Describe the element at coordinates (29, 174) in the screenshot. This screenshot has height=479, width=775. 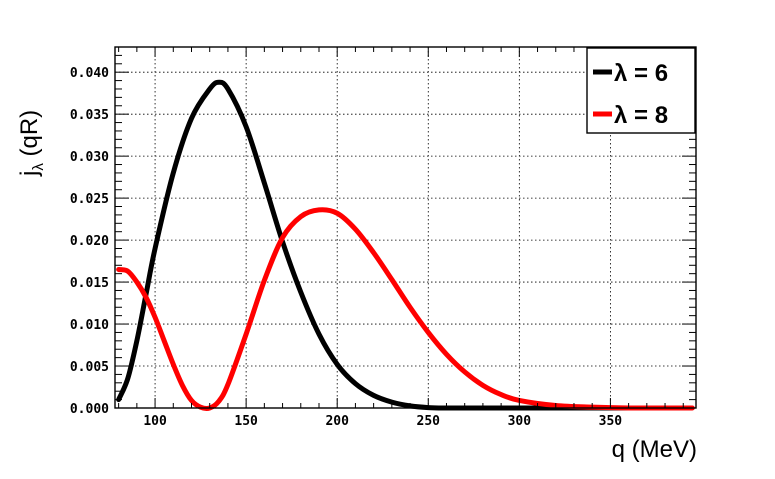
I see `y-axis-title-main: j` at that location.